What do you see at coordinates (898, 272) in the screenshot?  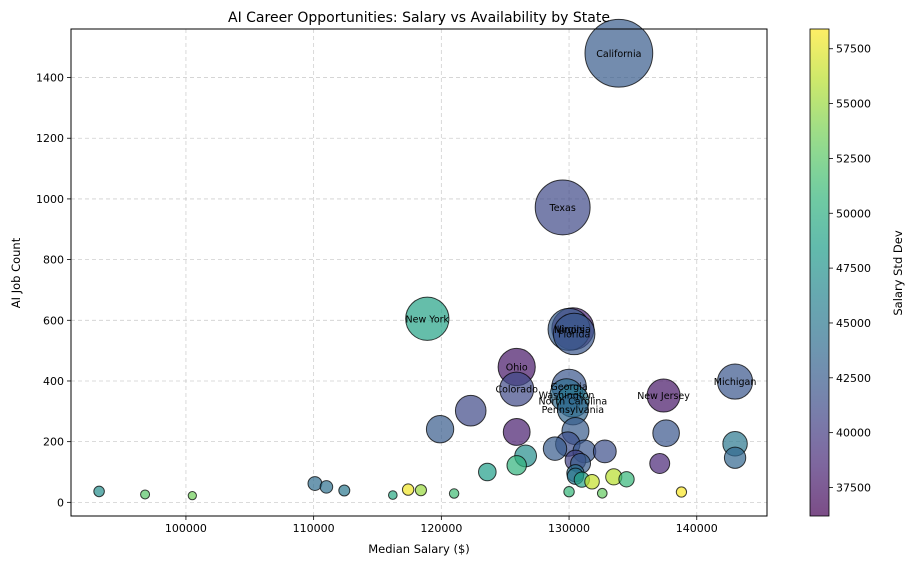 I see `colorbar-label: Salary Std Dev` at bounding box center [898, 272].